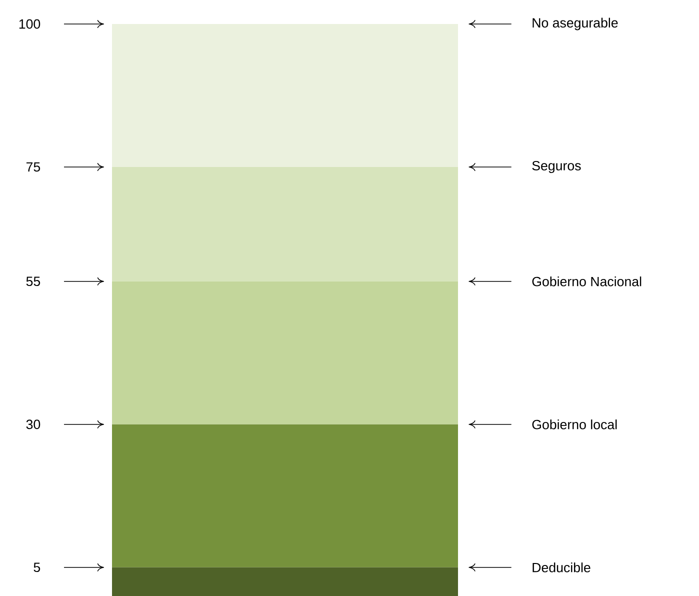 Image resolution: width=699 pixels, height=596 pixels. I want to click on y-tick-label: 55, so click(33, 281).